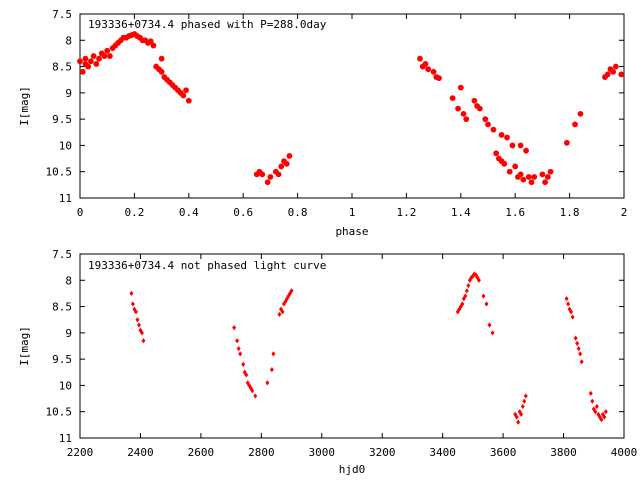  I want to click on plot-title: 193336+0734.4 not phased light curve, so click(207, 265).